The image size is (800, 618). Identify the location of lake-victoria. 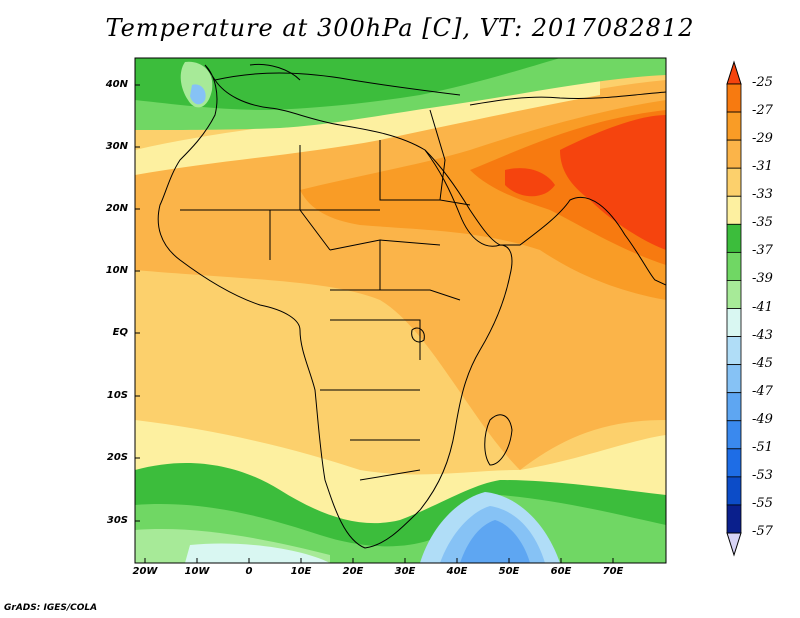
(418, 335).